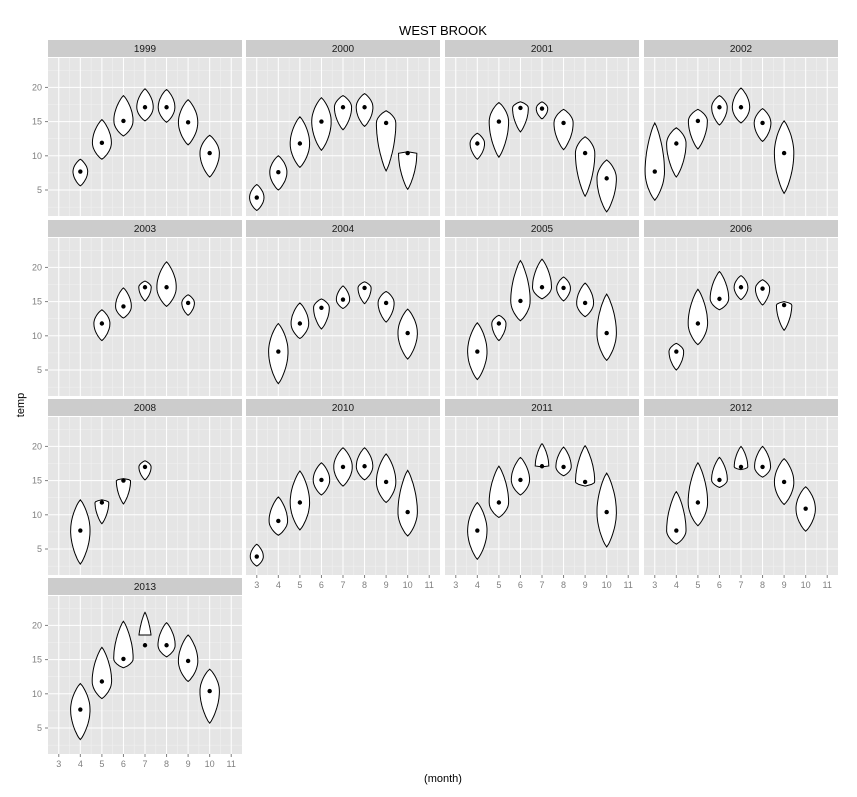  Describe the element at coordinates (343, 494) in the screenshot. I see `panel-2010: 2010 3 4 5 6 7 8 9 10 11` at that location.